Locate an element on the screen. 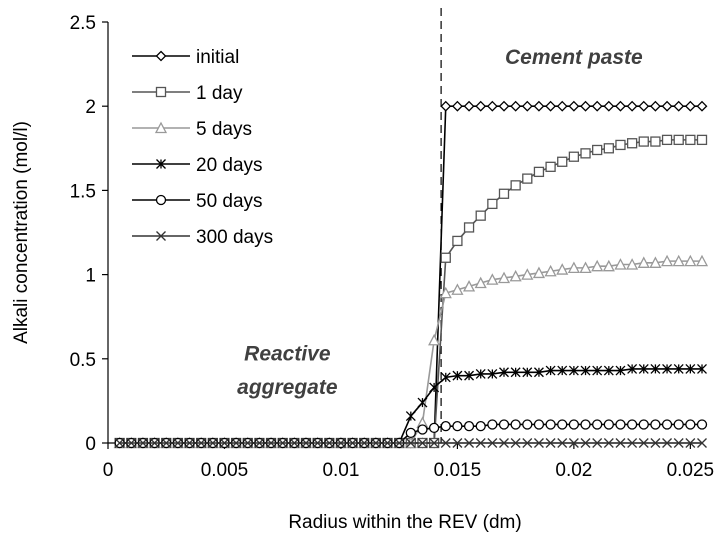  legend-item: 20 days is located at coordinates (197, 165).